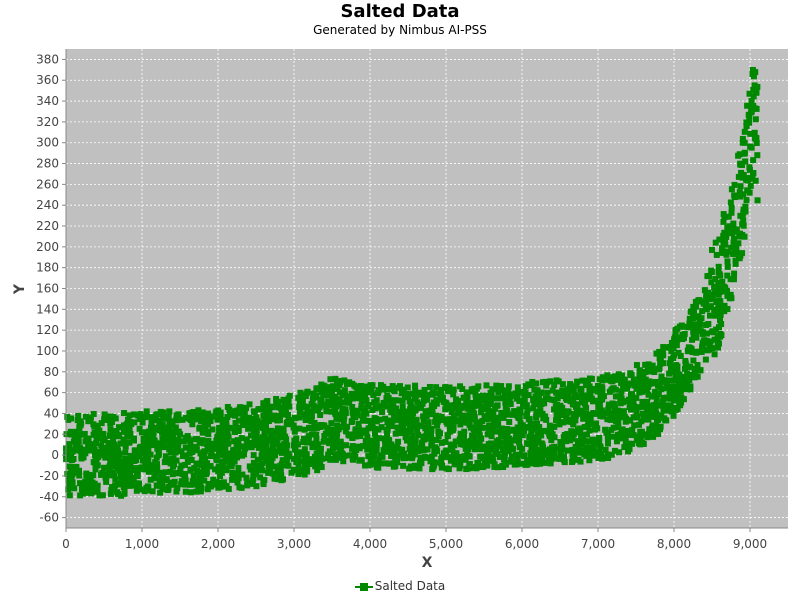  I want to click on y-tick-label: 220, so click(47, 226).